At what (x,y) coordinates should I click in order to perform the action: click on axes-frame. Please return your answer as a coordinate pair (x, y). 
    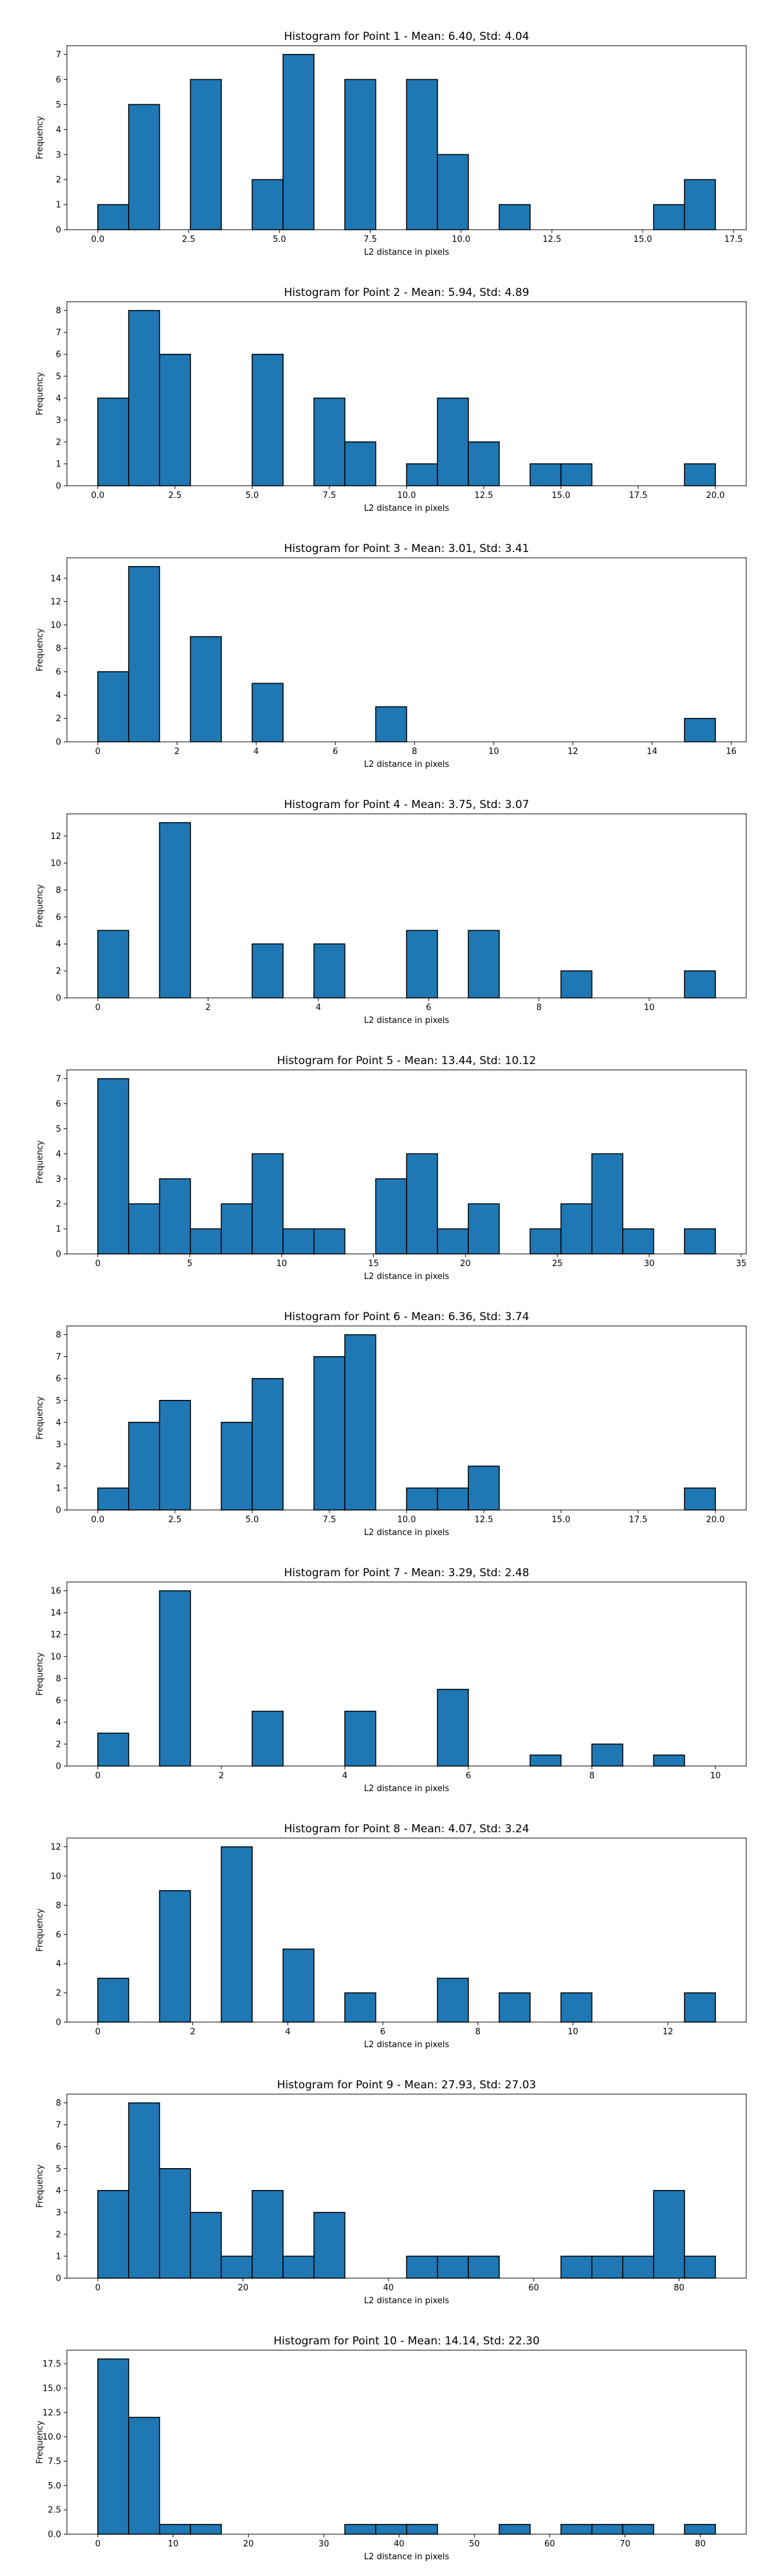
    Looking at the image, I should click on (406, 137).